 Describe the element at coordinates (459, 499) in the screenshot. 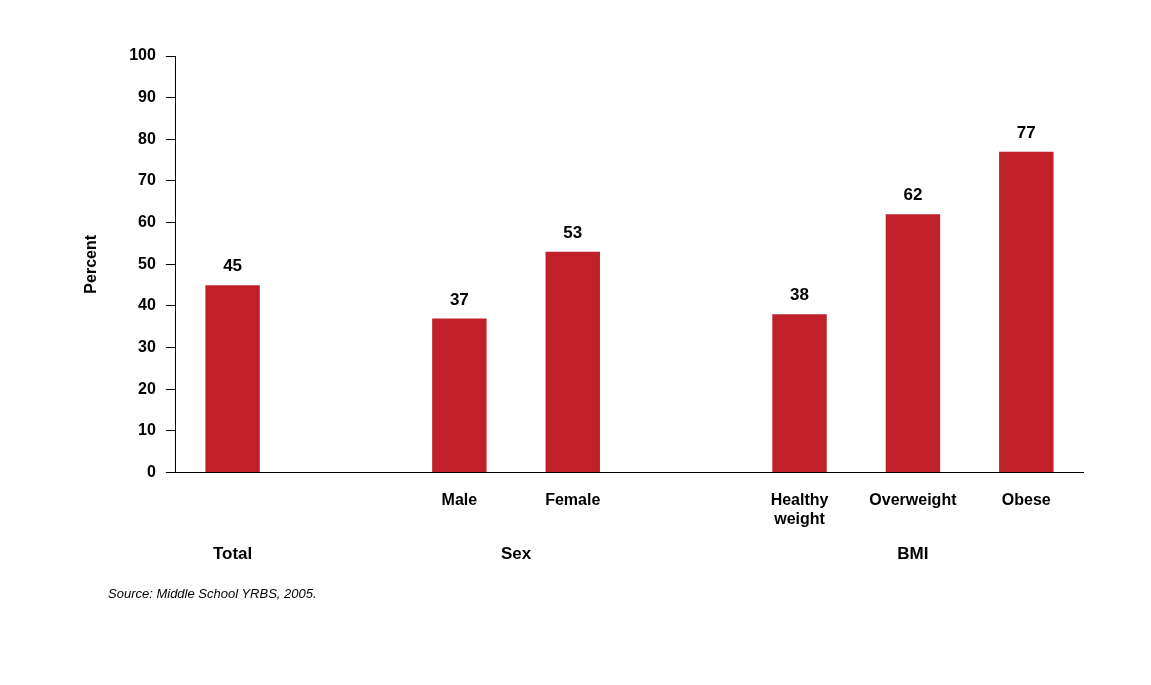

I see `x-tick-label: Male` at that location.